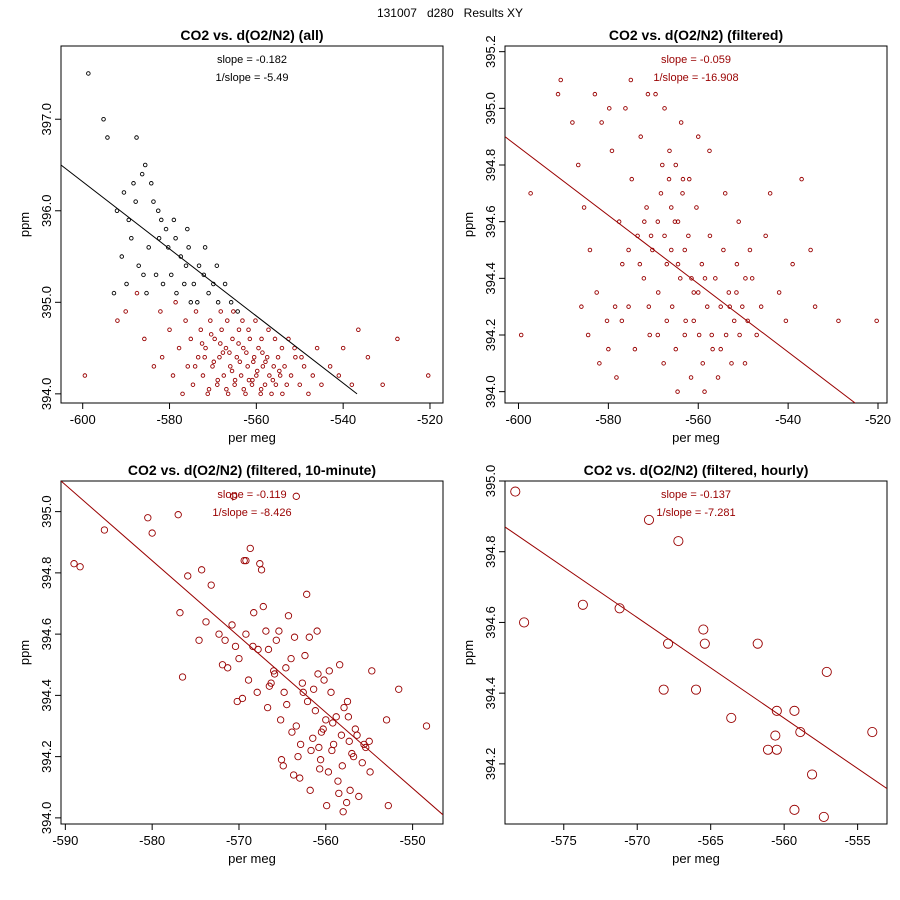  I want to click on inverse-slope-annotation: 1/slope = -8.426, so click(251, 513).